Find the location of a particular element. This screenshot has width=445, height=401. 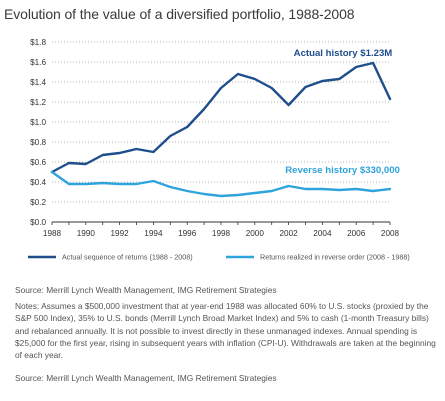

y-tick-label: $0.2 is located at coordinates (38, 202).